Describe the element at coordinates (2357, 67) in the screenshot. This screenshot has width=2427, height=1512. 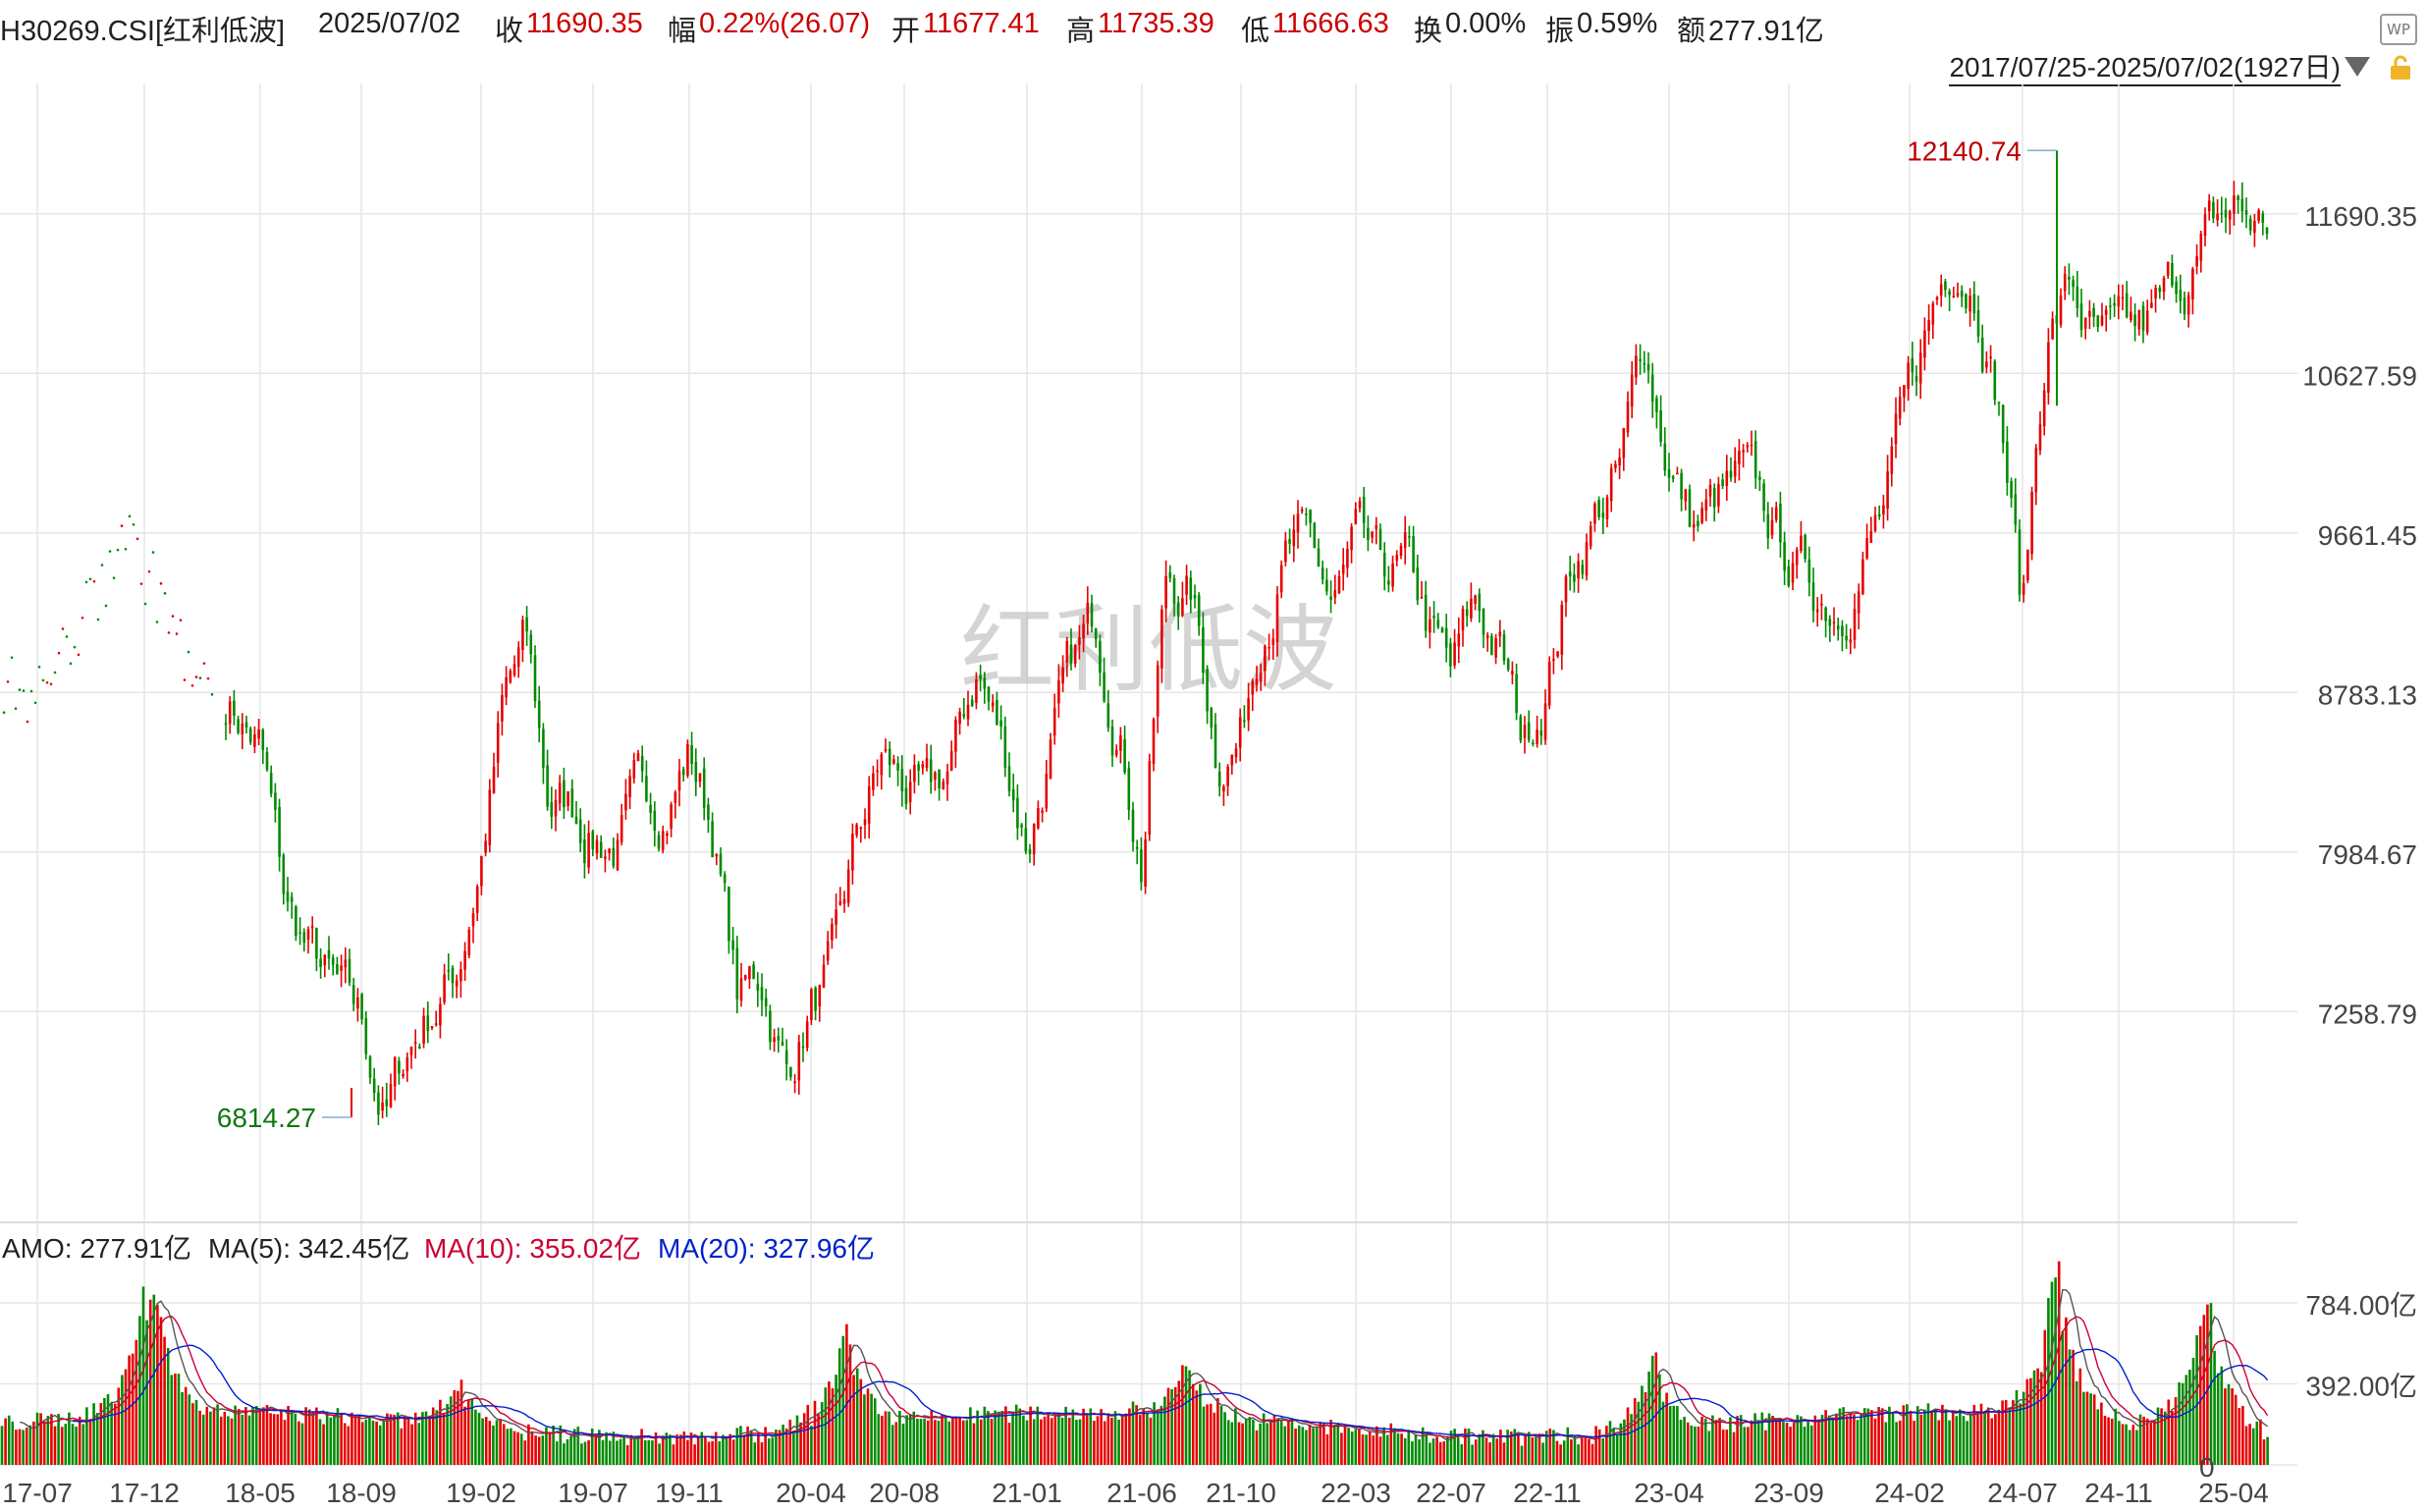
I see `dropdown-arrow-icon` at that location.